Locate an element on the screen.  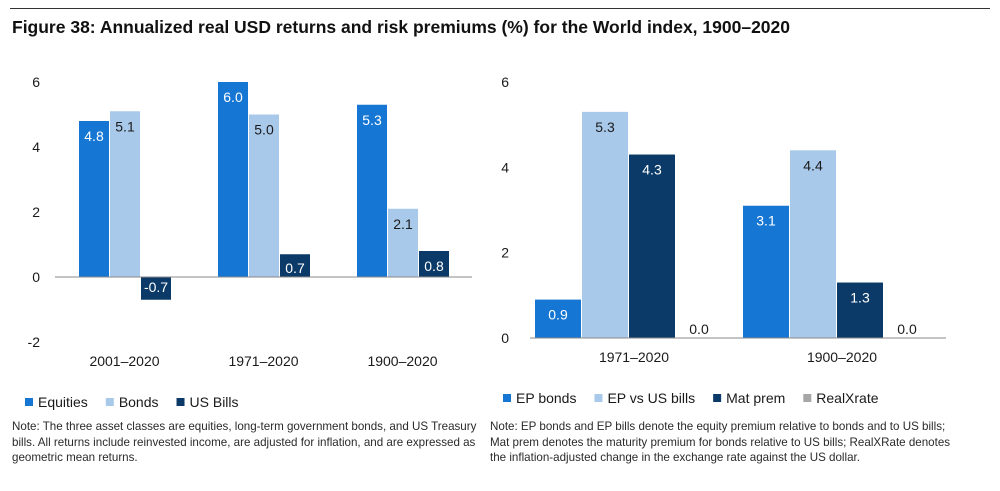
data-label: 1.3 is located at coordinates (860, 298).